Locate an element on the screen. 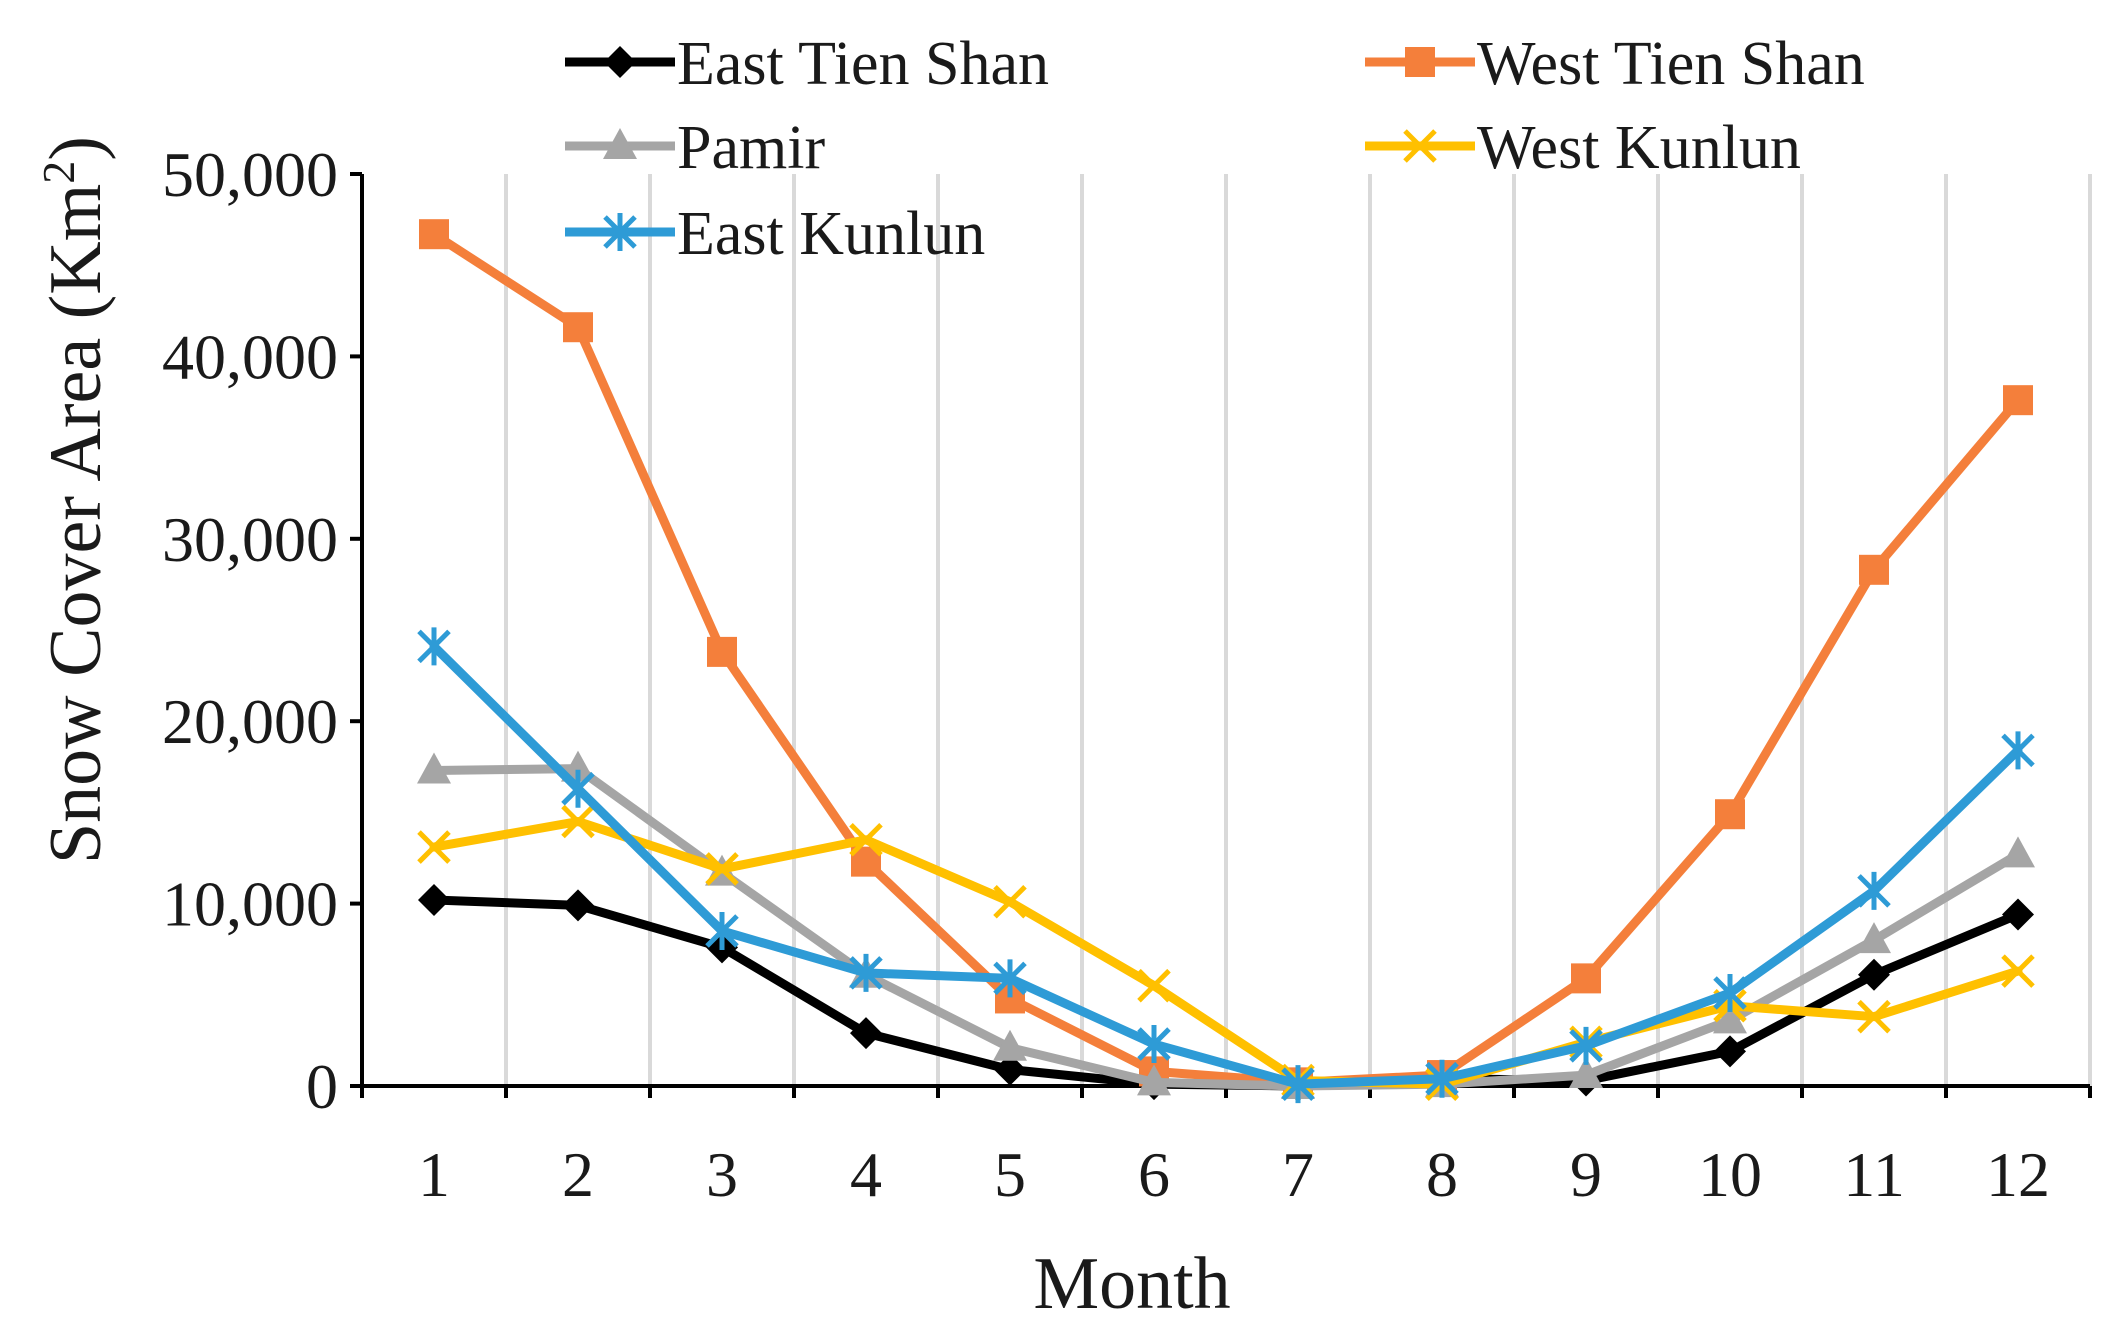  legend-marker-east-kunlun is located at coordinates (620, 232).